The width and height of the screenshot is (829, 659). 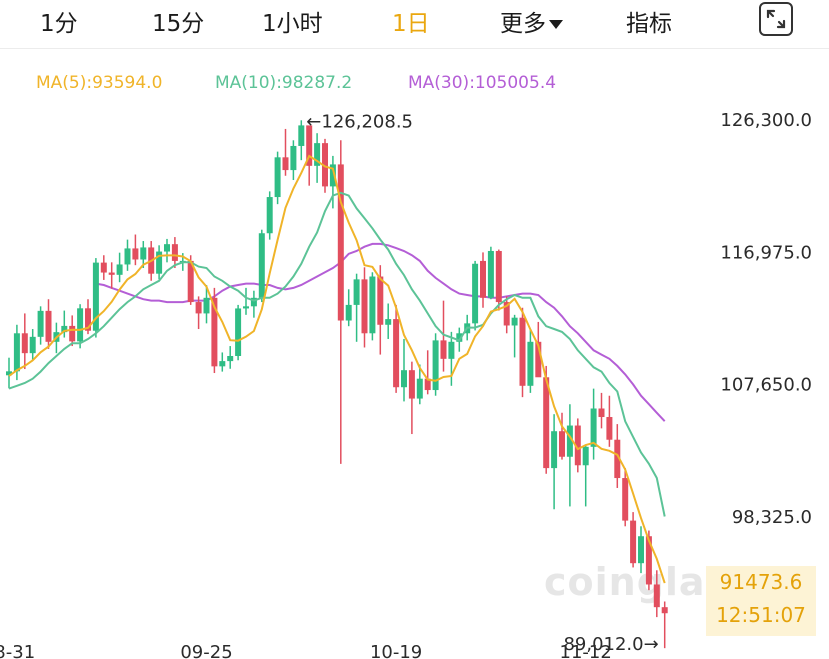 What do you see at coordinates (772, 517) in the screenshot?
I see `y-tick-label: 98,325.0` at bounding box center [772, 517].